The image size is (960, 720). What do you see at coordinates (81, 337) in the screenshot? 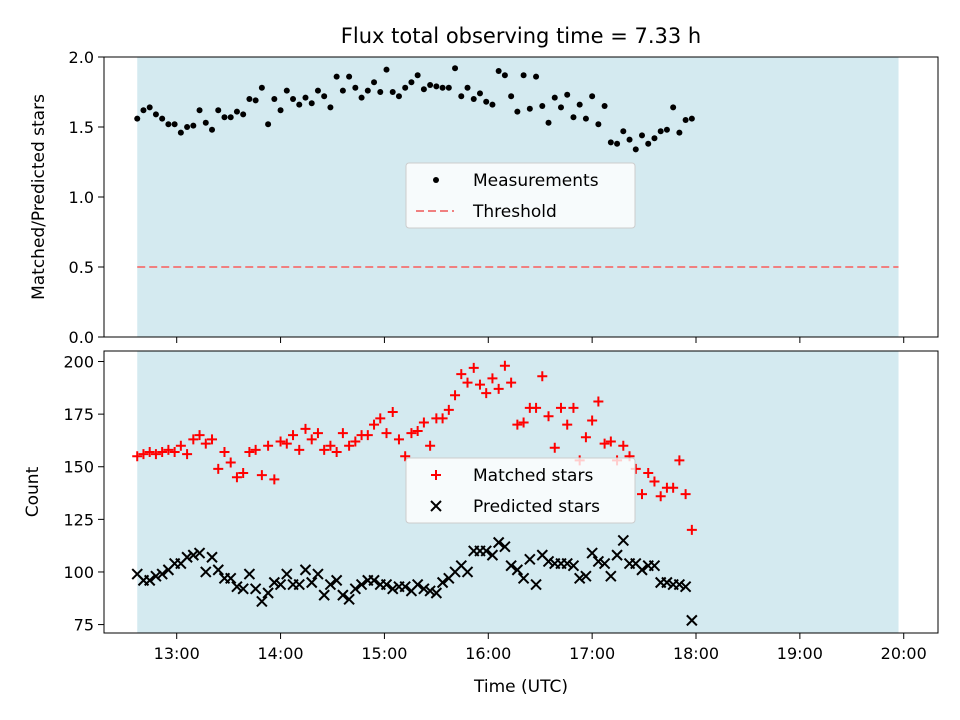
I see `y-tick-label: 0.0` at bounding box center [81, 337].